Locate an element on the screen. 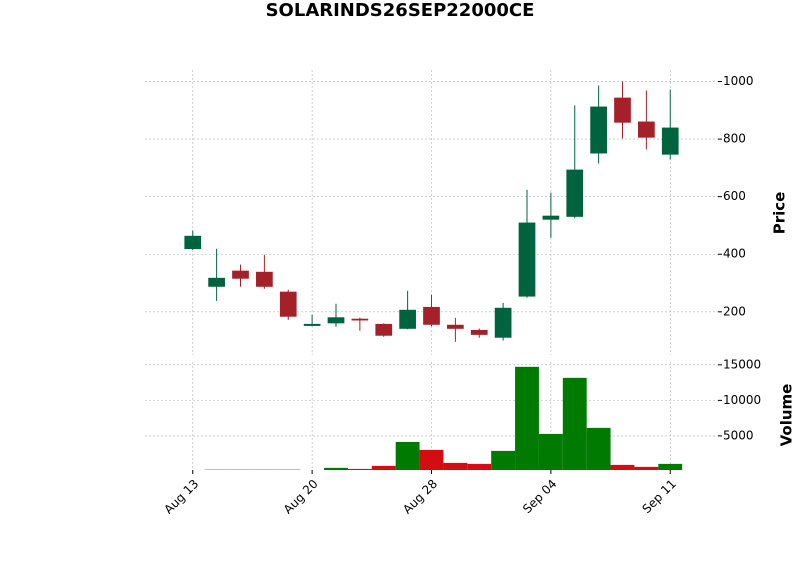 The image size is (800, 575). y-tick-label: 15000 is located at coordinates (742, 364).